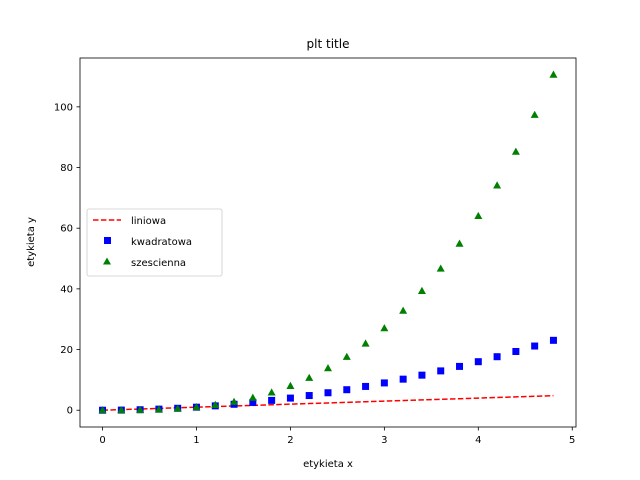  What do you see at coordinates (70, 411) in the screenshot?
I see `y-tick-label: 0` at bounding box center [70, 411].